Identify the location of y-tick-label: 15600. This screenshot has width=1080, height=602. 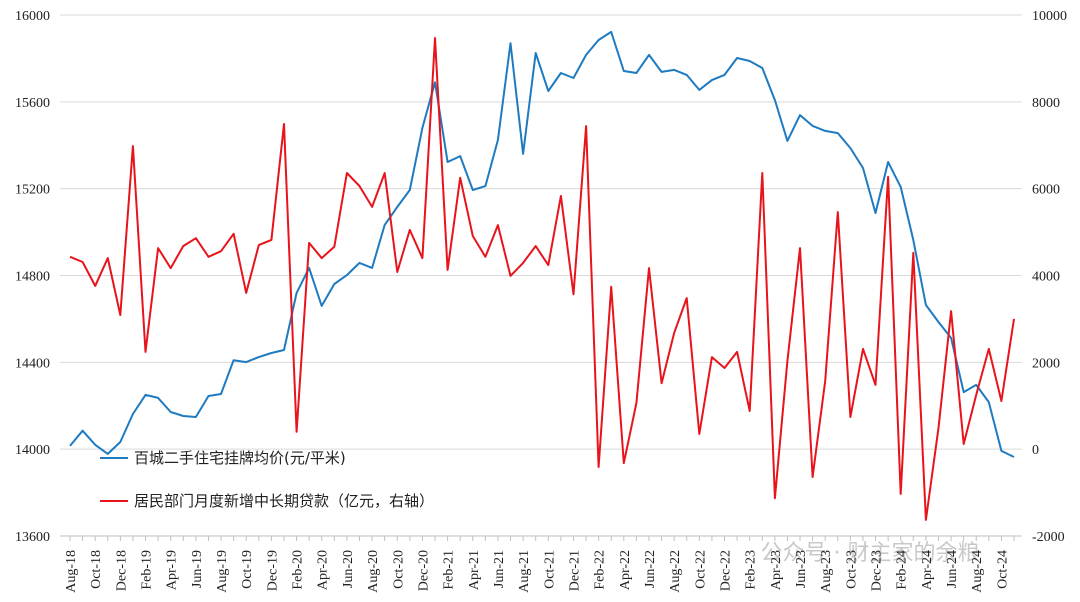
(32, 103).